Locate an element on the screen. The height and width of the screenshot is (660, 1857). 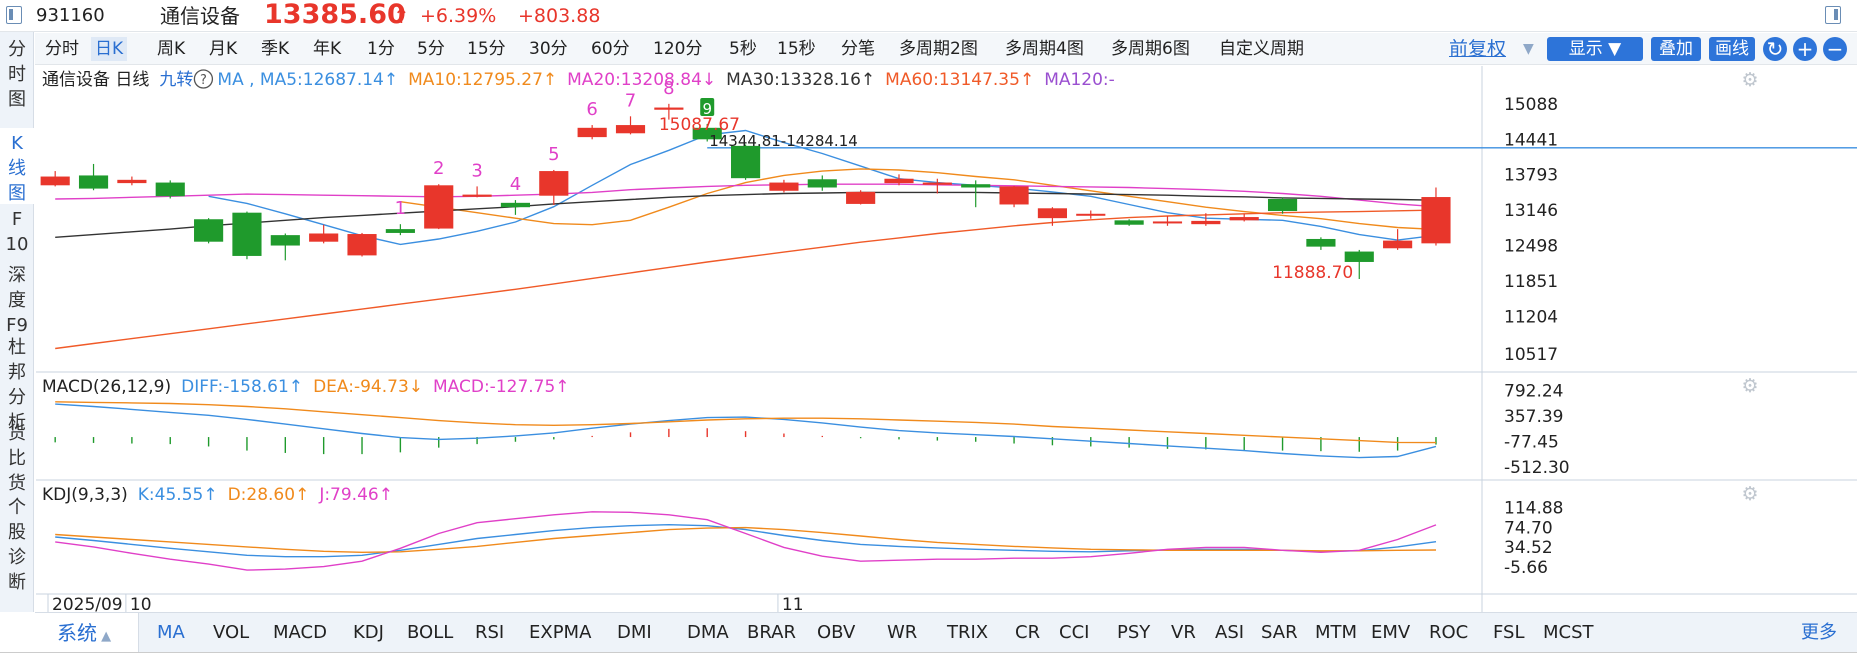
period-tab-1: 分时 is located at coordinates (62, 49).